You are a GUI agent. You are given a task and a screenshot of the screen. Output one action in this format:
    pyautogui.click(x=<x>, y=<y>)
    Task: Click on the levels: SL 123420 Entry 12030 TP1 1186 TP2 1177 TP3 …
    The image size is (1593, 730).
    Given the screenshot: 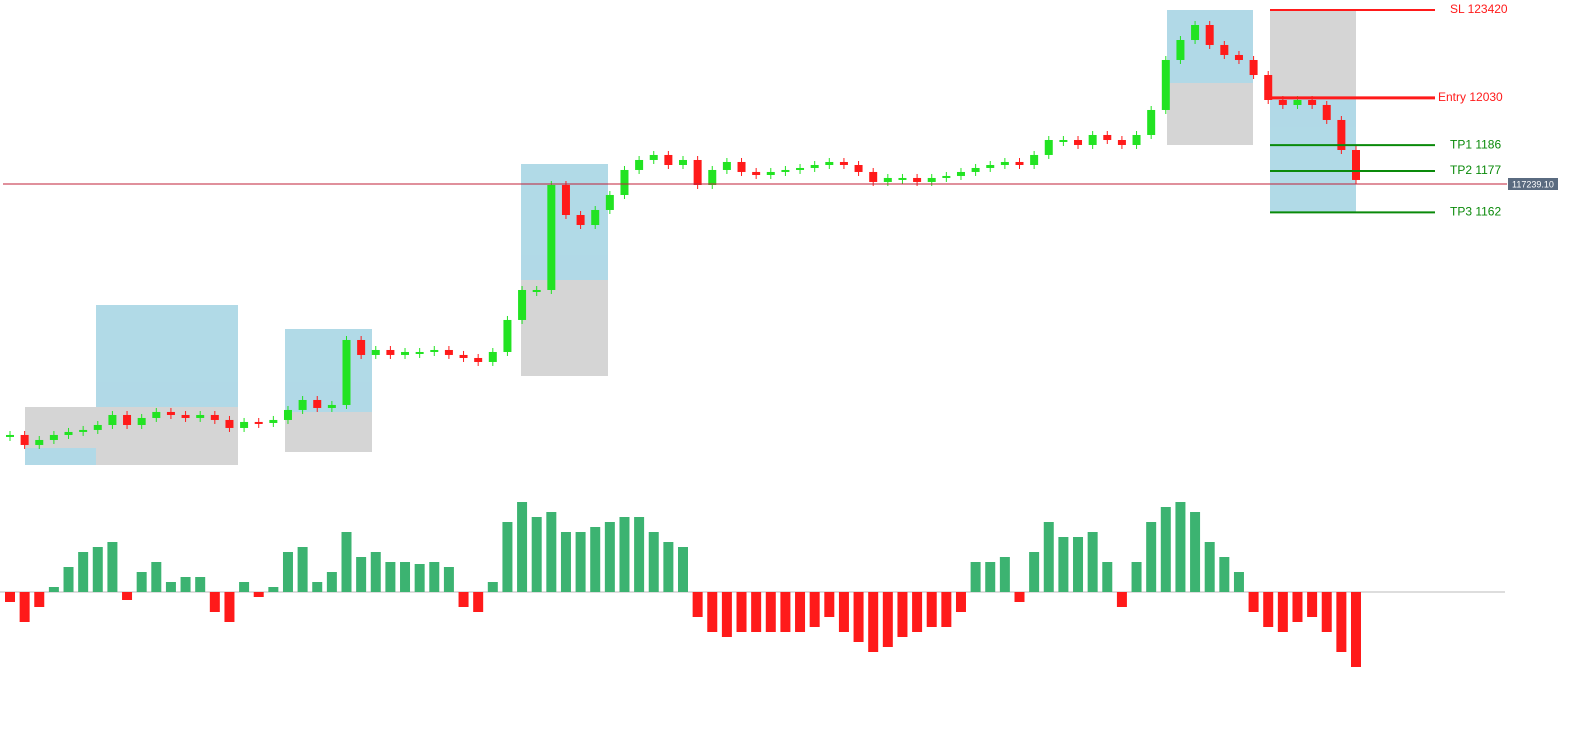 What is the action you would take?
    pyautogui.click(x=1389, y=110)
    